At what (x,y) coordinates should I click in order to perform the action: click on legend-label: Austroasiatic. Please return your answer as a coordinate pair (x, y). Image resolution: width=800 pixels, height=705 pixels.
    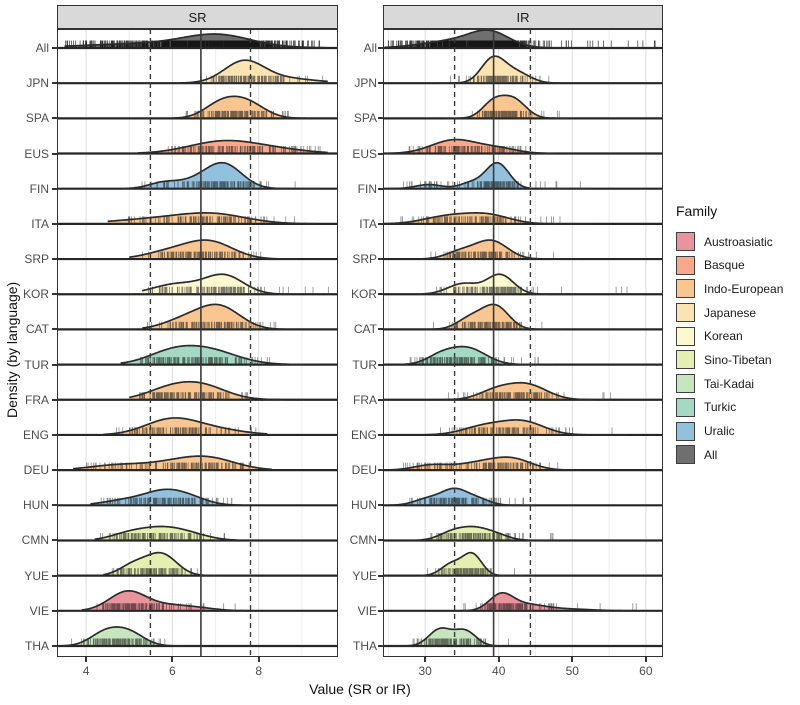
    Looking at the image, I should click on (738, 241).